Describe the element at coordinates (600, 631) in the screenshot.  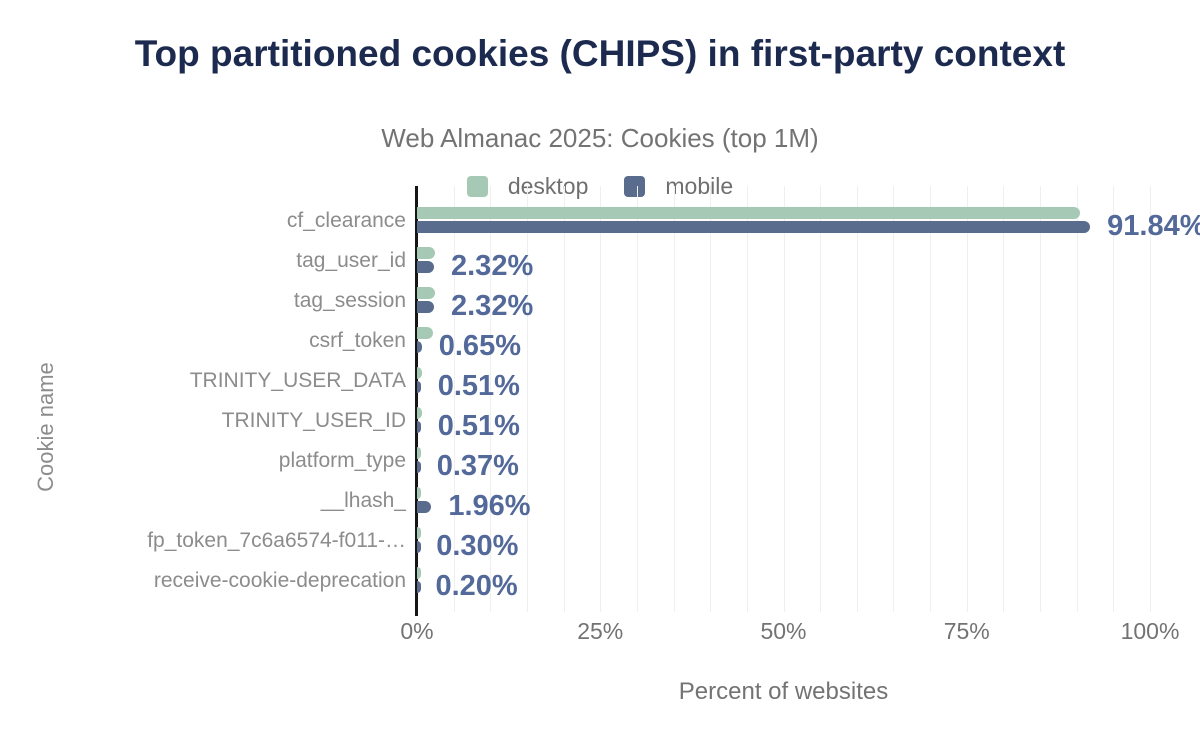
I see `x-tick-label: 25%` at that location.